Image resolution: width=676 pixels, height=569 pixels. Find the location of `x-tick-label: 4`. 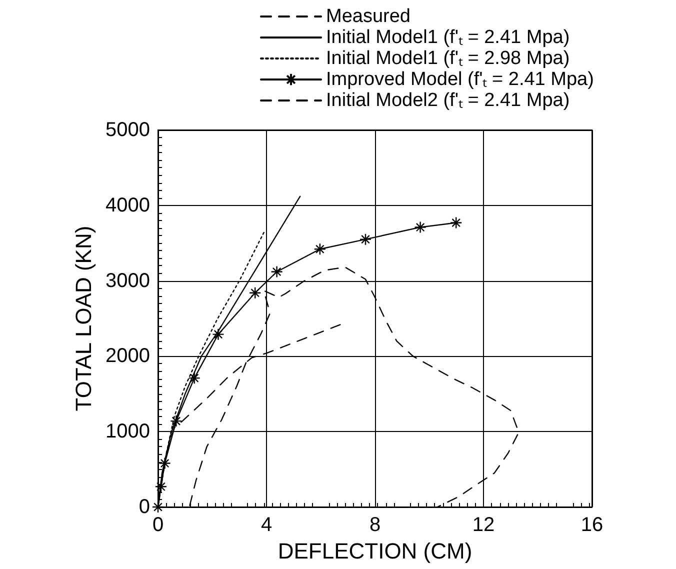

x-tick-label: 4 is located at coordinates (266, 525).